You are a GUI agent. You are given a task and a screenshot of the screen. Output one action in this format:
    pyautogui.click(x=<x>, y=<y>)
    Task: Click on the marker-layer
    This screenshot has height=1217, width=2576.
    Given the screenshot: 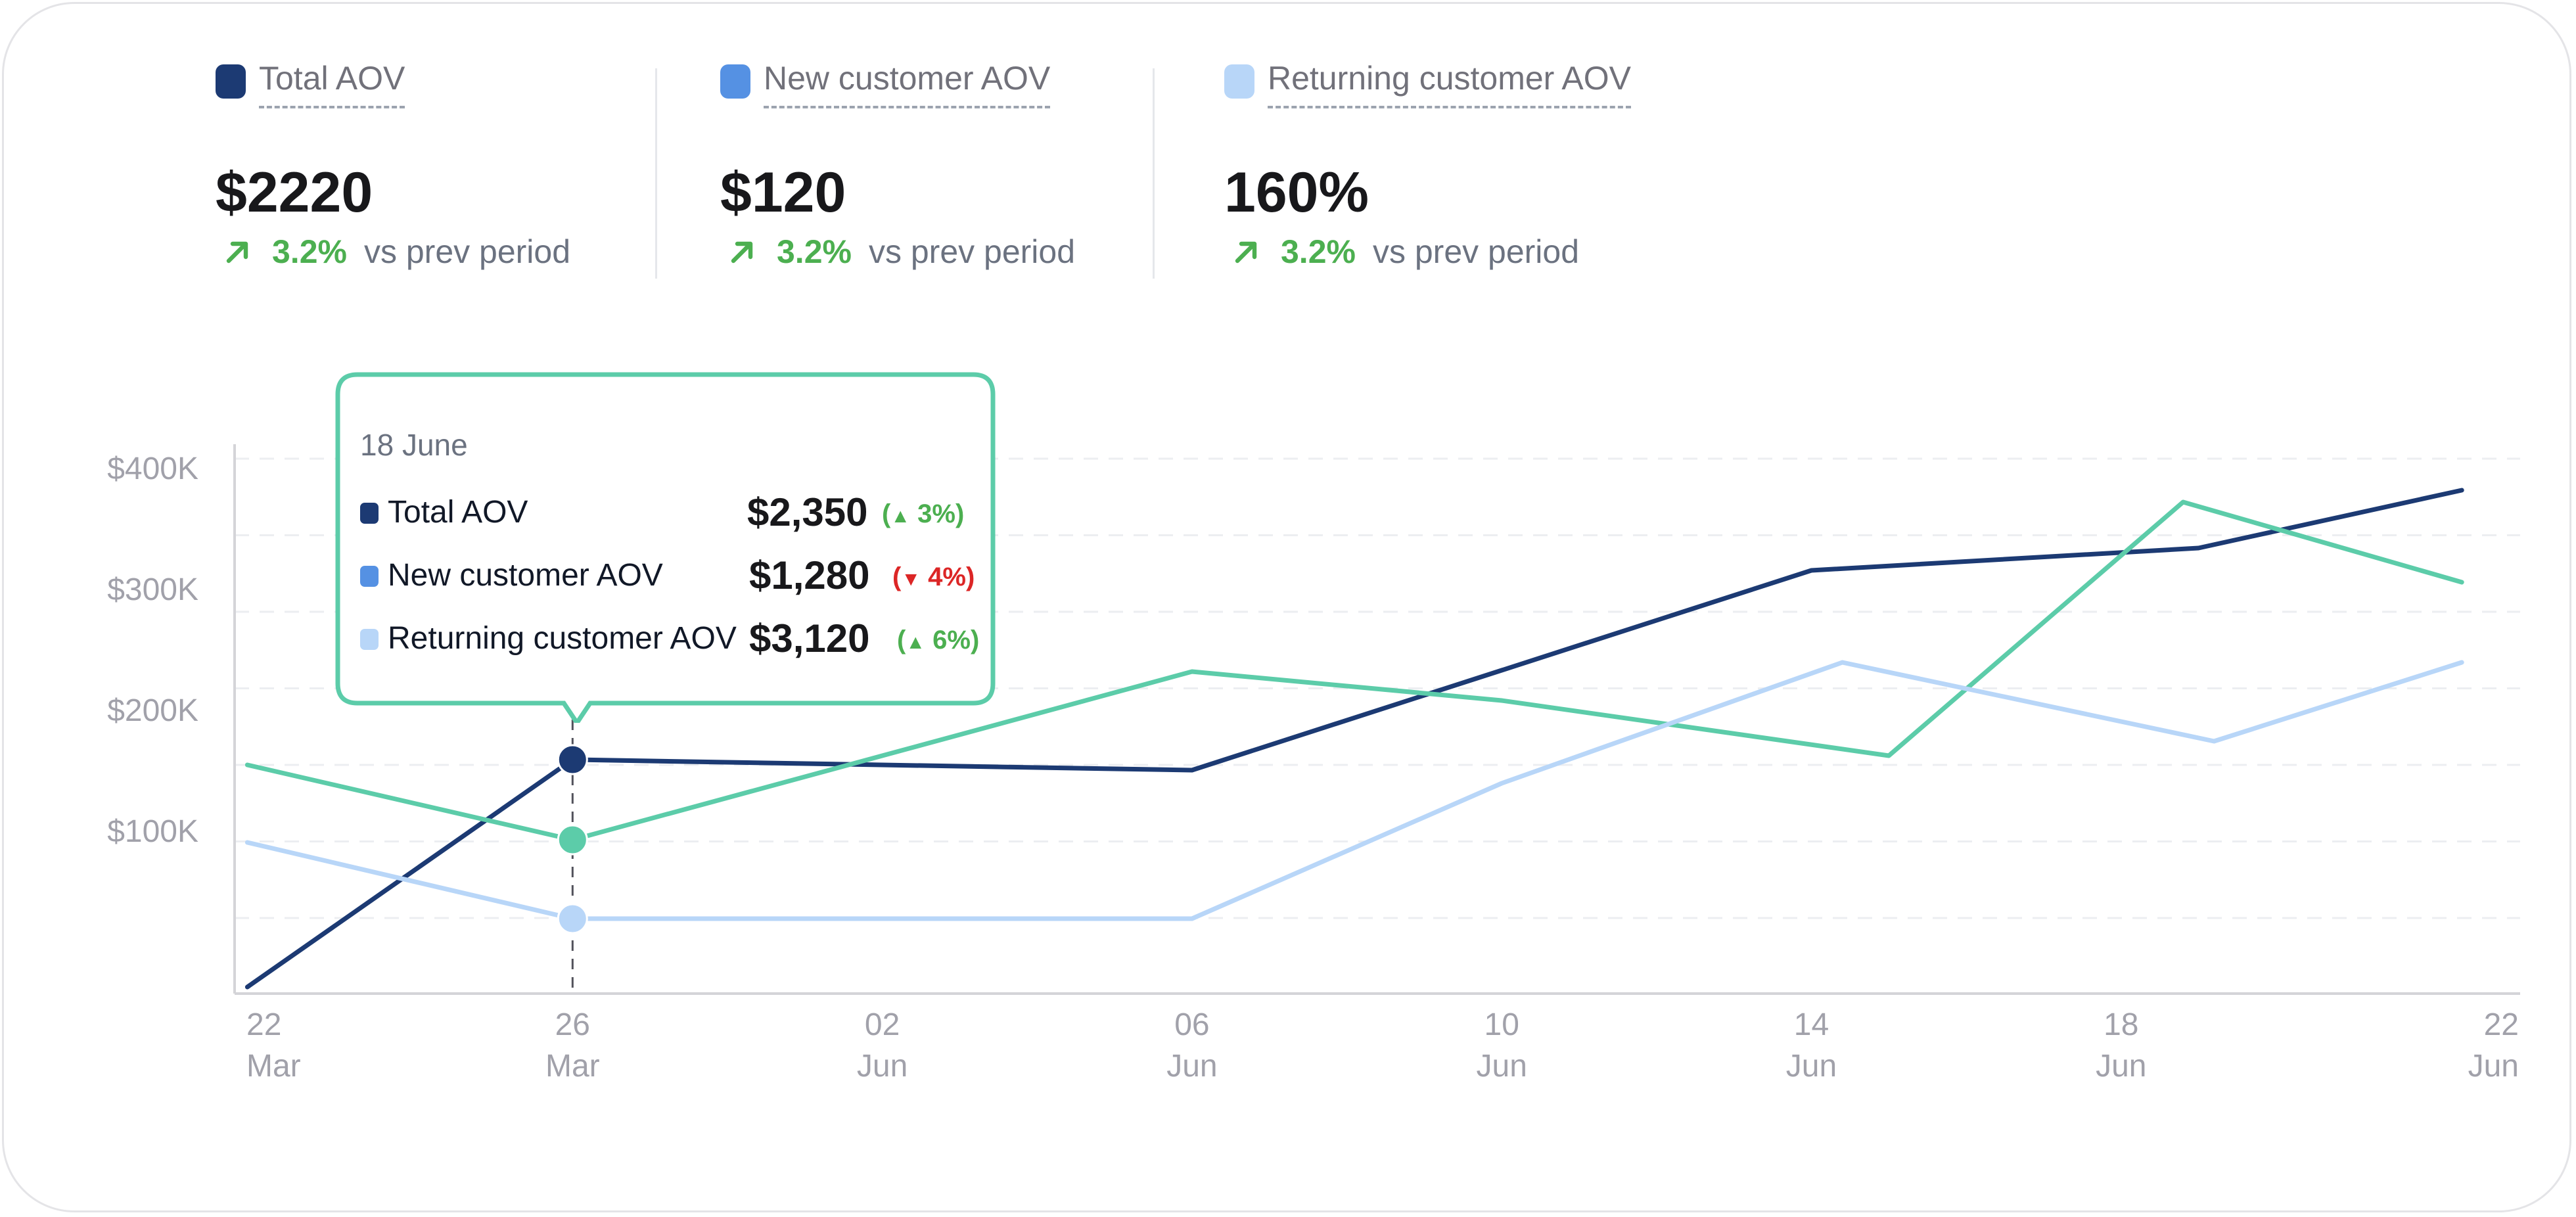 What is the action you would take?
    pyautogui.click(x=572, y=839)
    